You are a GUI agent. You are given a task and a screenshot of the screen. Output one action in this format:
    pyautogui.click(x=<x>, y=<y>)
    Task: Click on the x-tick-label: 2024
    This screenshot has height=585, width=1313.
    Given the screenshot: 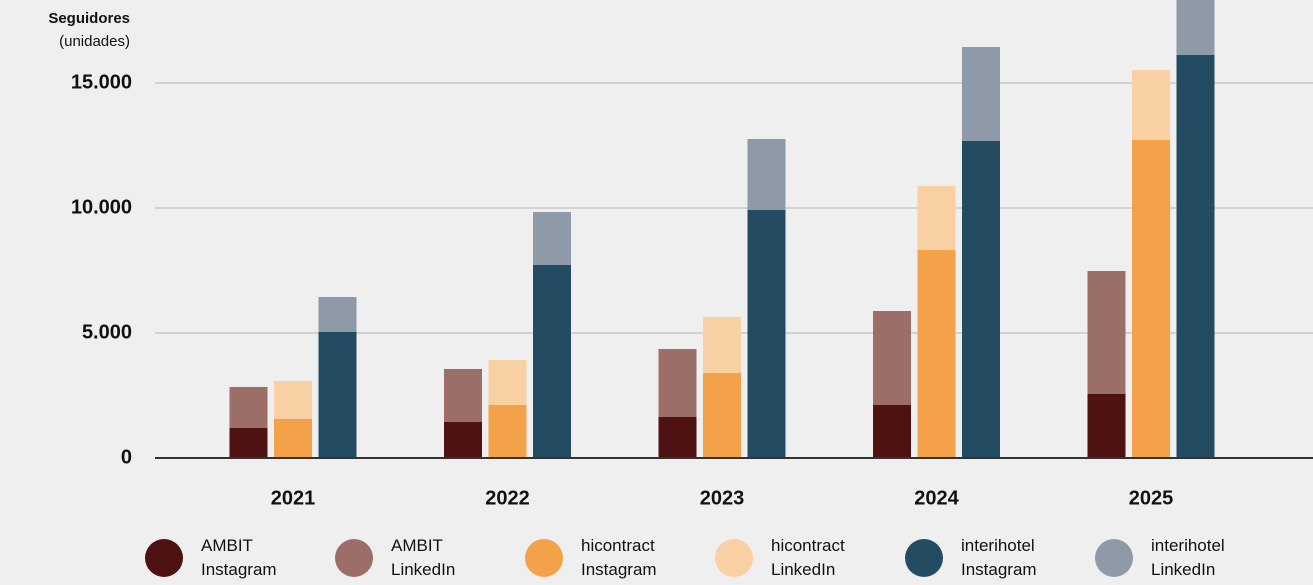 What is the action you would take?
    pyautogui.click(x=936, y=498)
    